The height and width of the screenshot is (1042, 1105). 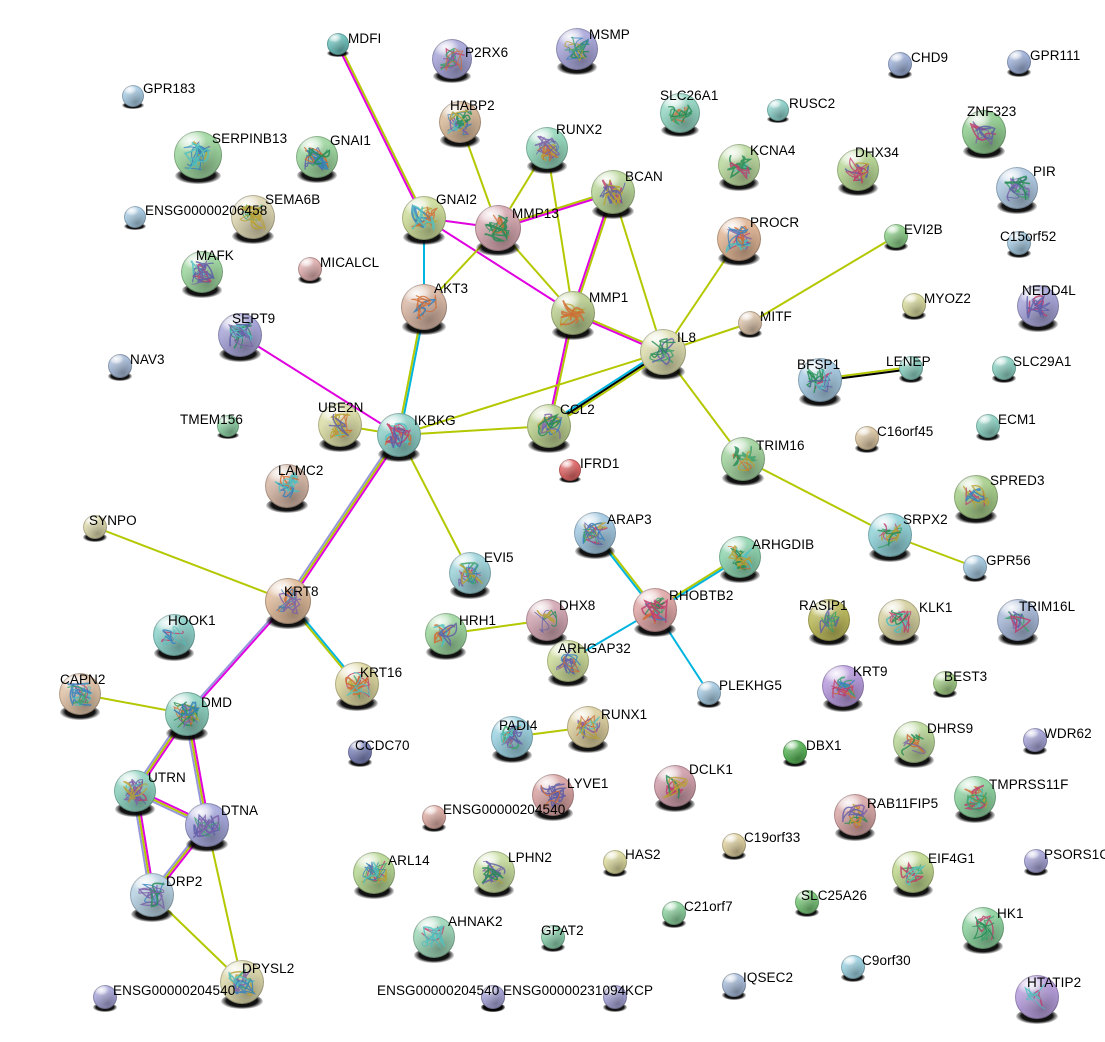 I want to click on protein-node-WDR62, so click(x=1035, y=741).